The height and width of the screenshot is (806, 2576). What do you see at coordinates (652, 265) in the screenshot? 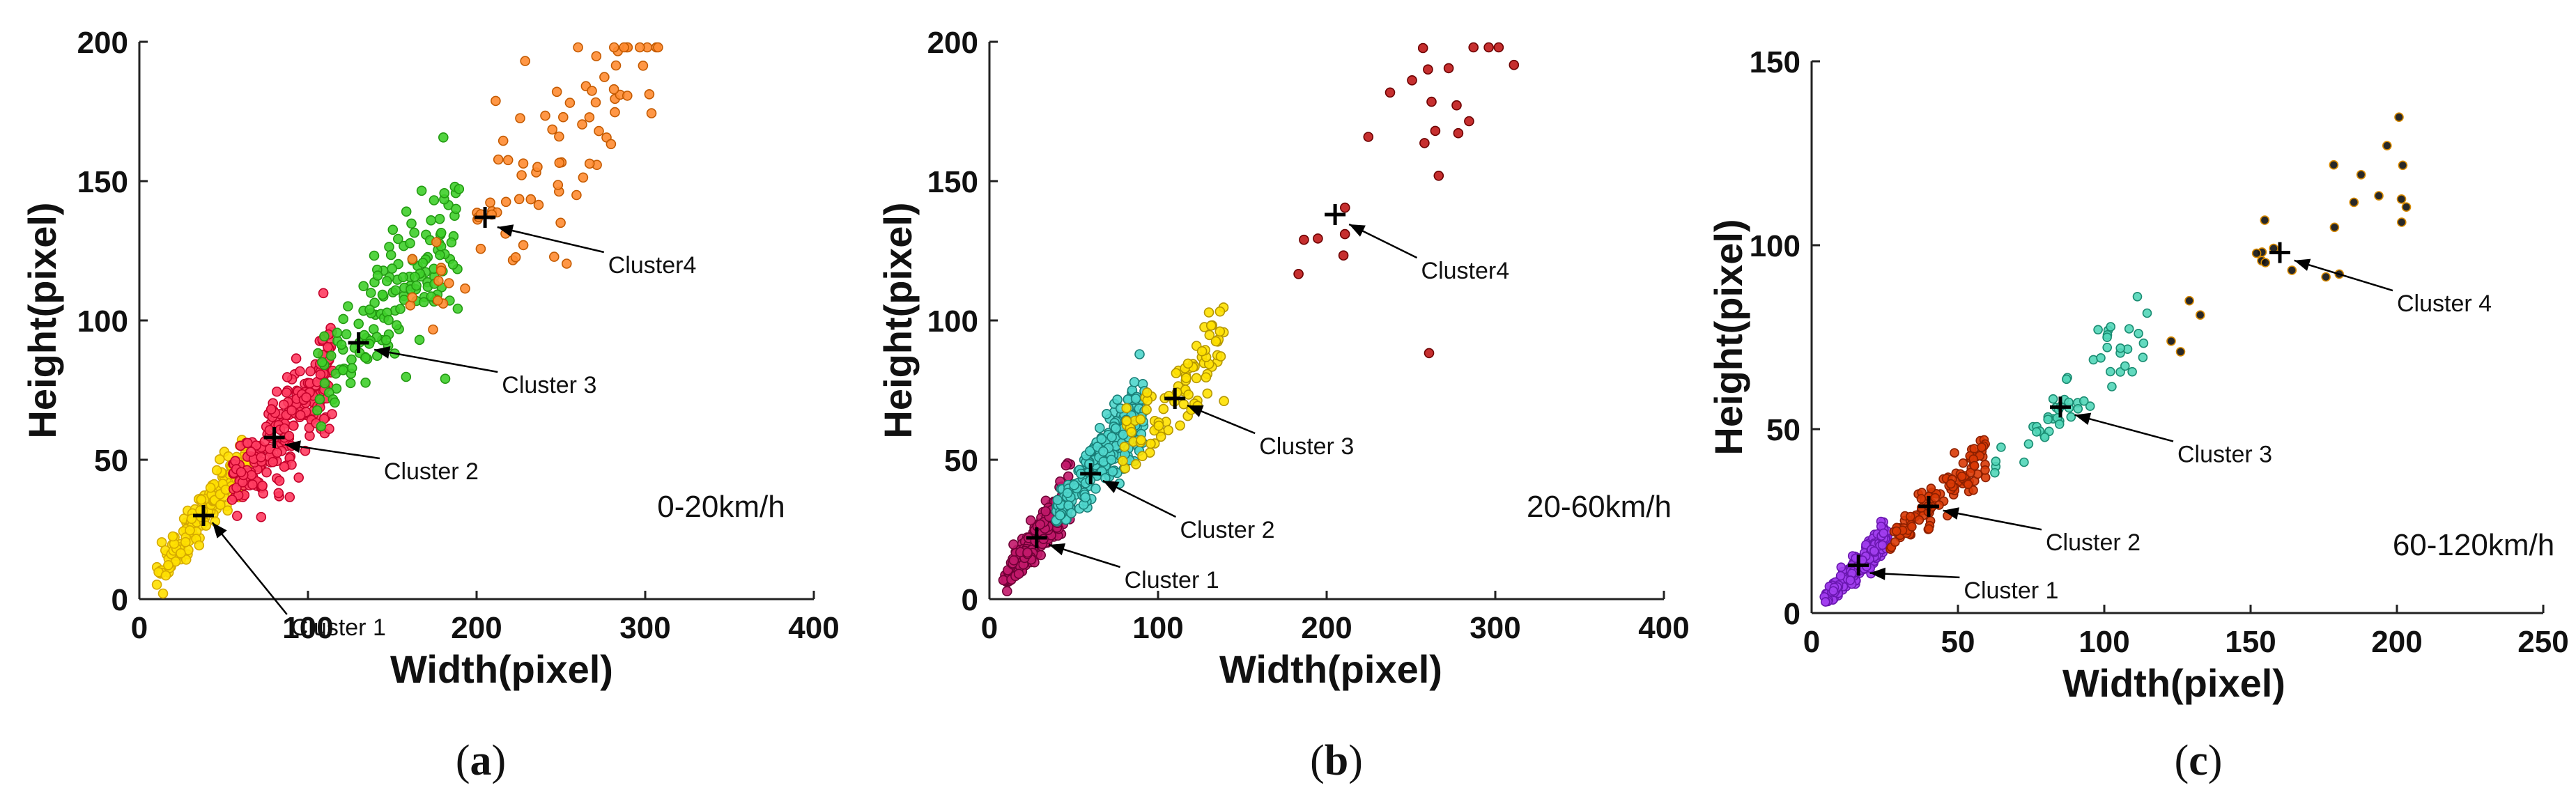
I see `annotation-label: Cluster4` at bounding box center [652, 265].